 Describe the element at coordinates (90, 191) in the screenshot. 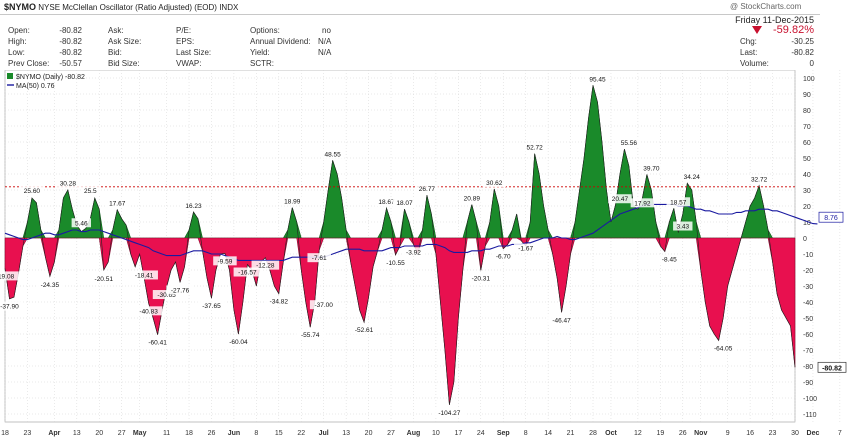

I see `data-label: 25.5` at that location.